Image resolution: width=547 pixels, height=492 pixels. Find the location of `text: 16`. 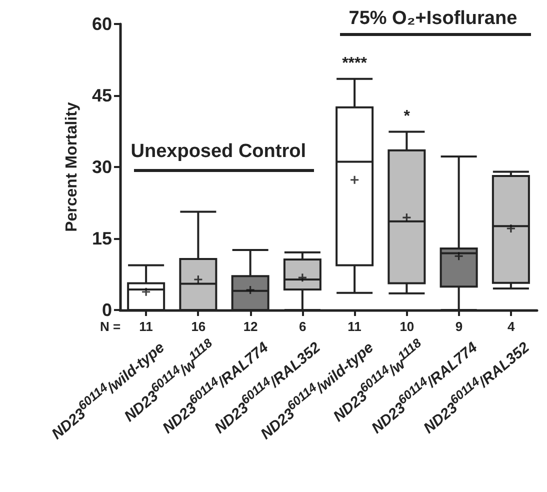

text: 16 is located at coordinates (198, 326).